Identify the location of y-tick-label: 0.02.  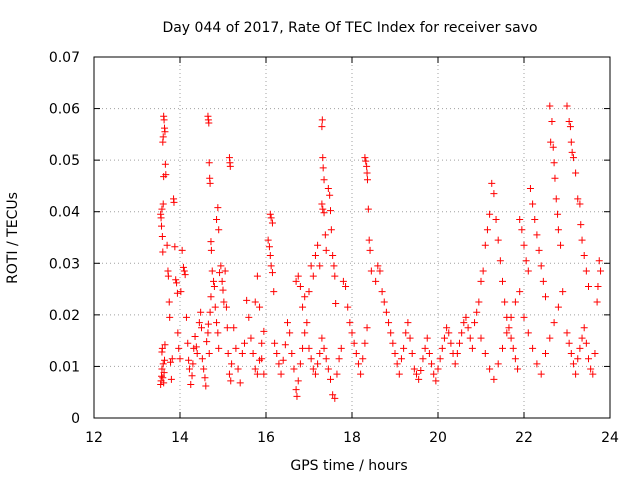
(64, 316).